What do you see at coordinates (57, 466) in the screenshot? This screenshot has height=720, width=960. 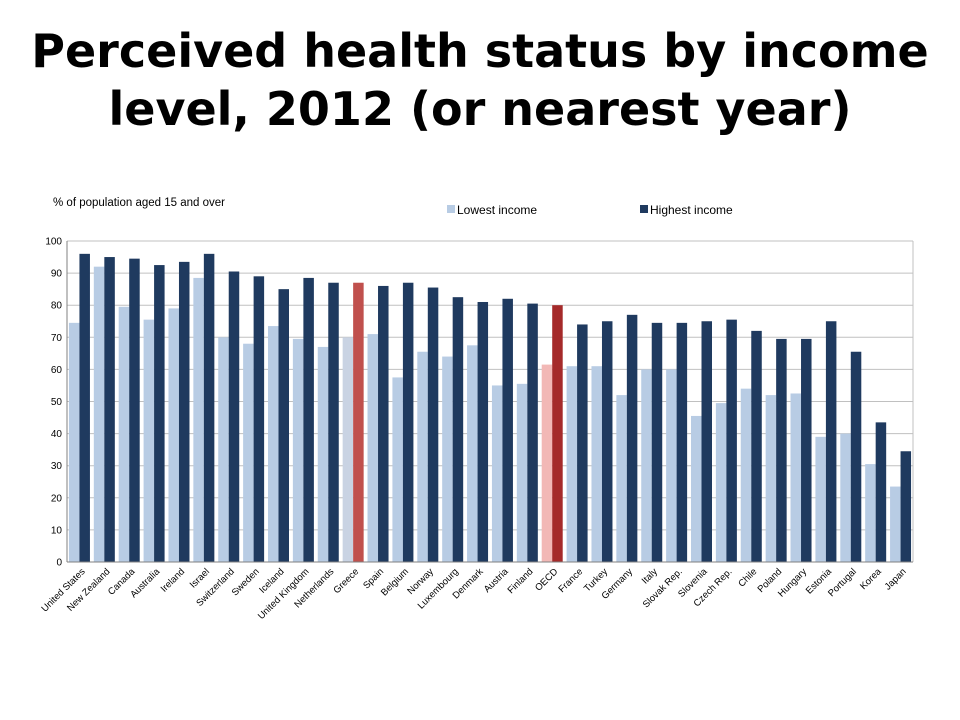 I see `y-tick-label: 30` at bounding box center [57, 466].